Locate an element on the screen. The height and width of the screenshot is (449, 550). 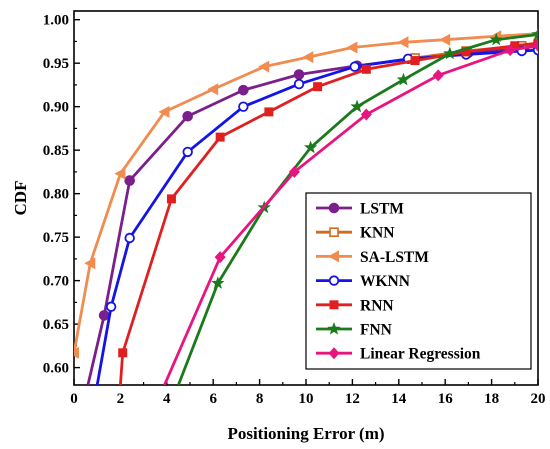
x-tick-label: 10 is located at coordinates (306, 399).